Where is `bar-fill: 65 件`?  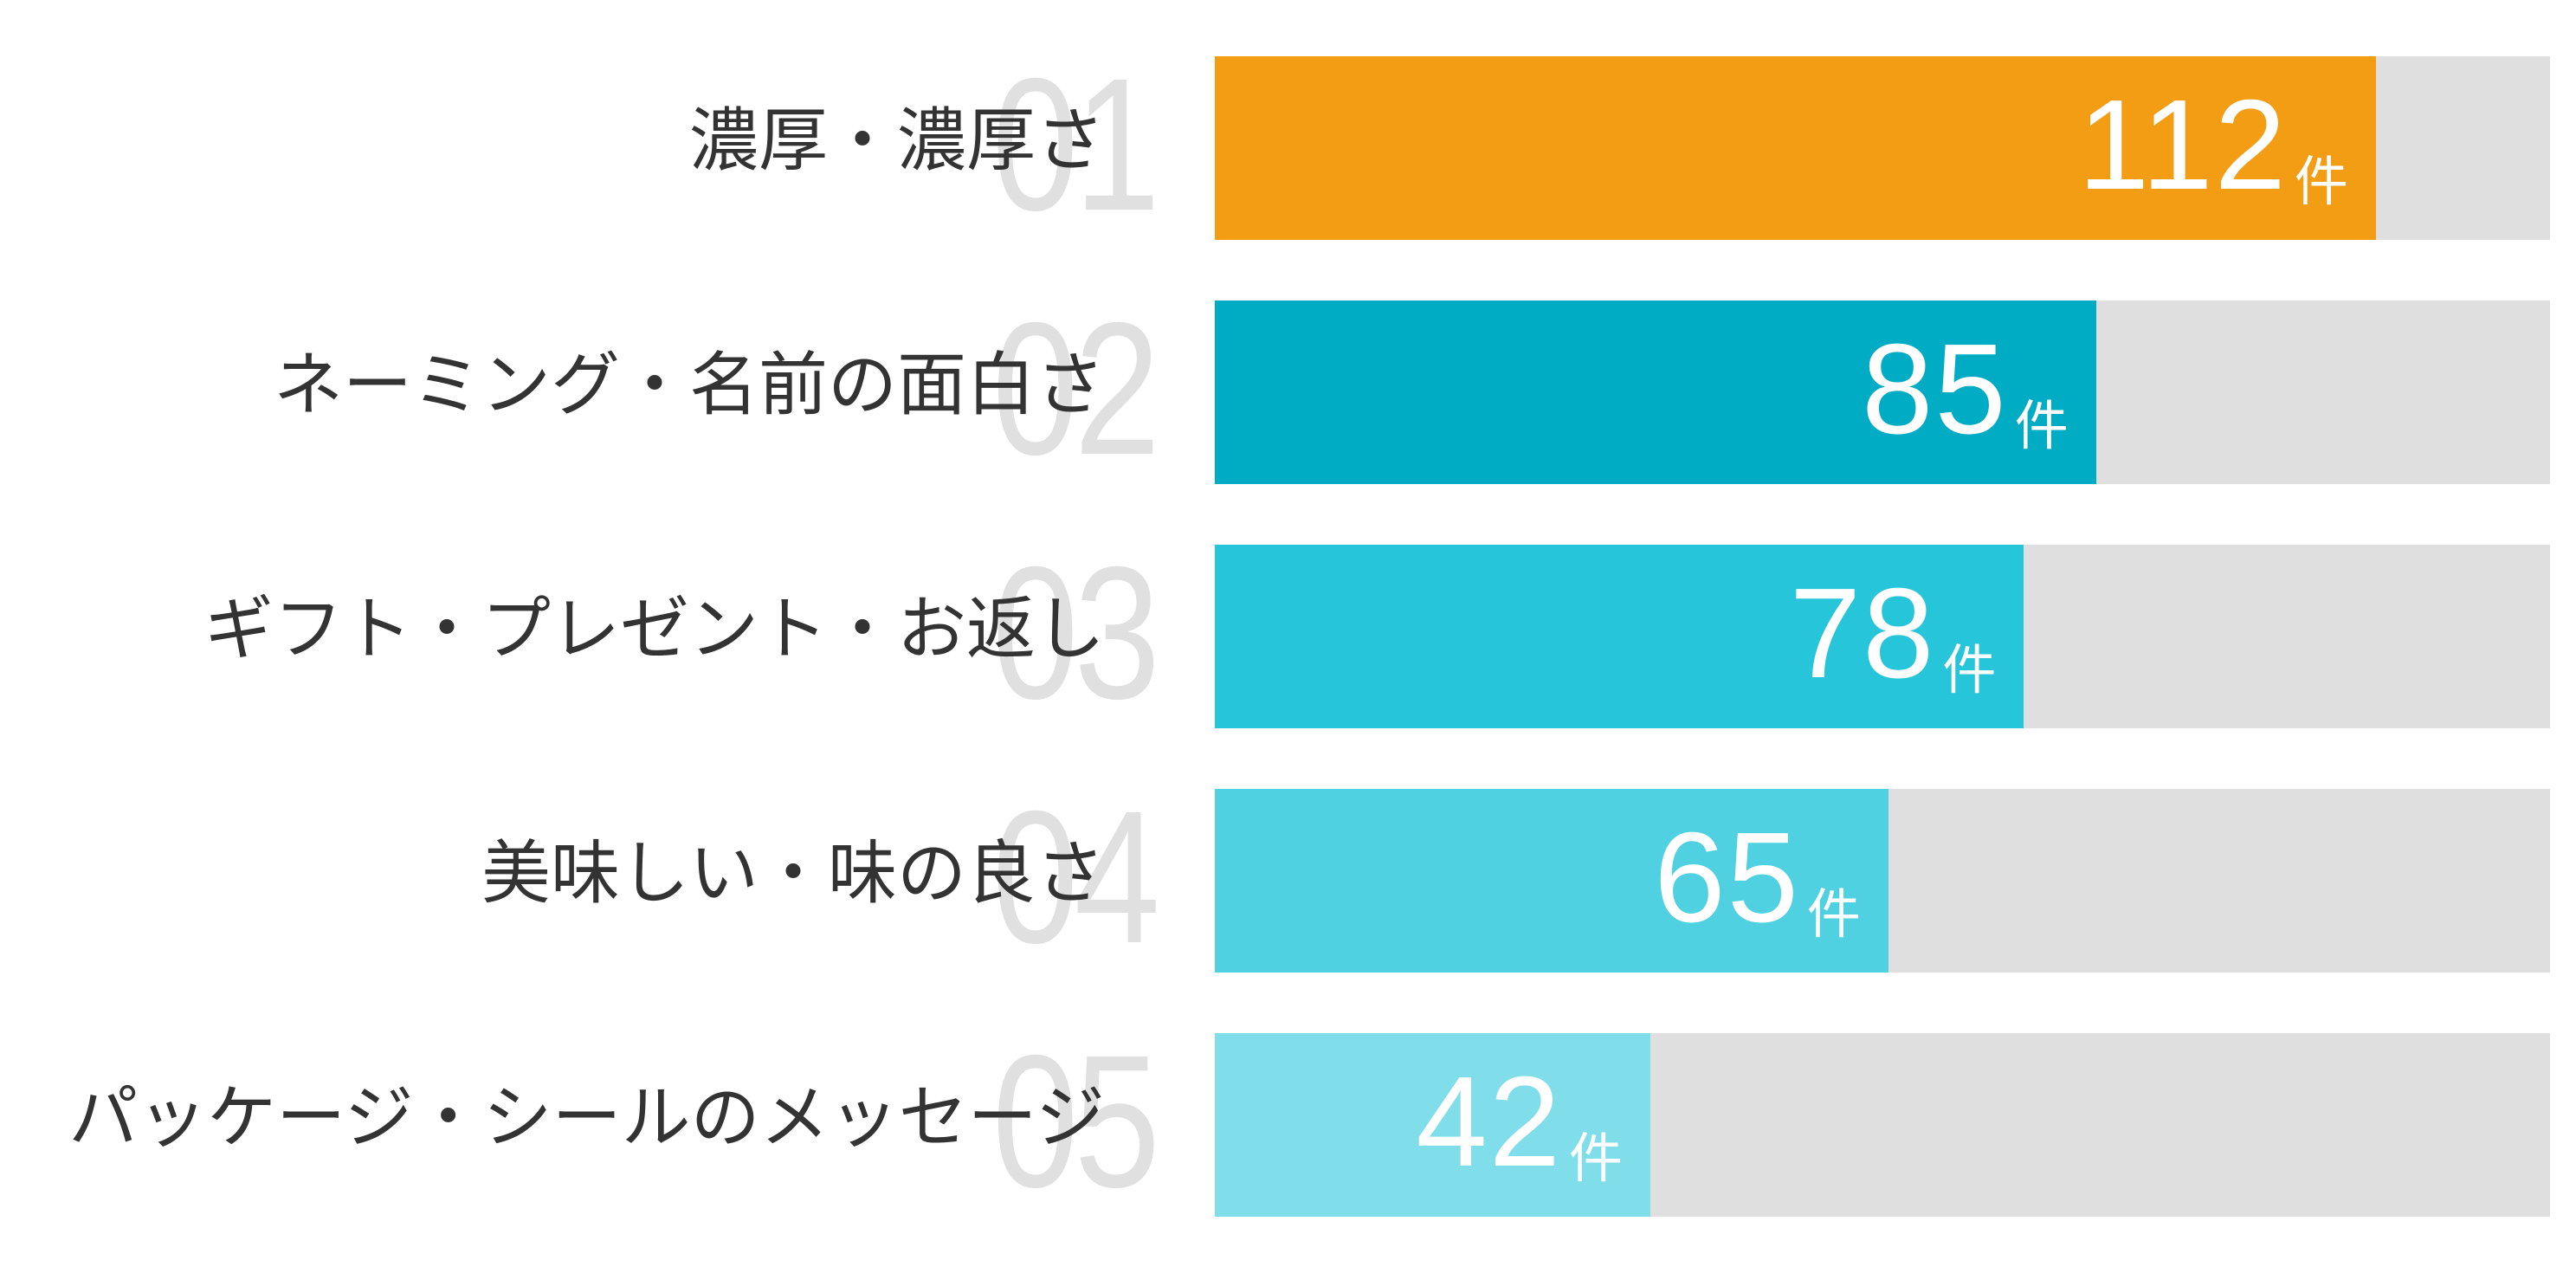
bar-fill: 65 件 is located at coordinates (1551, 881).